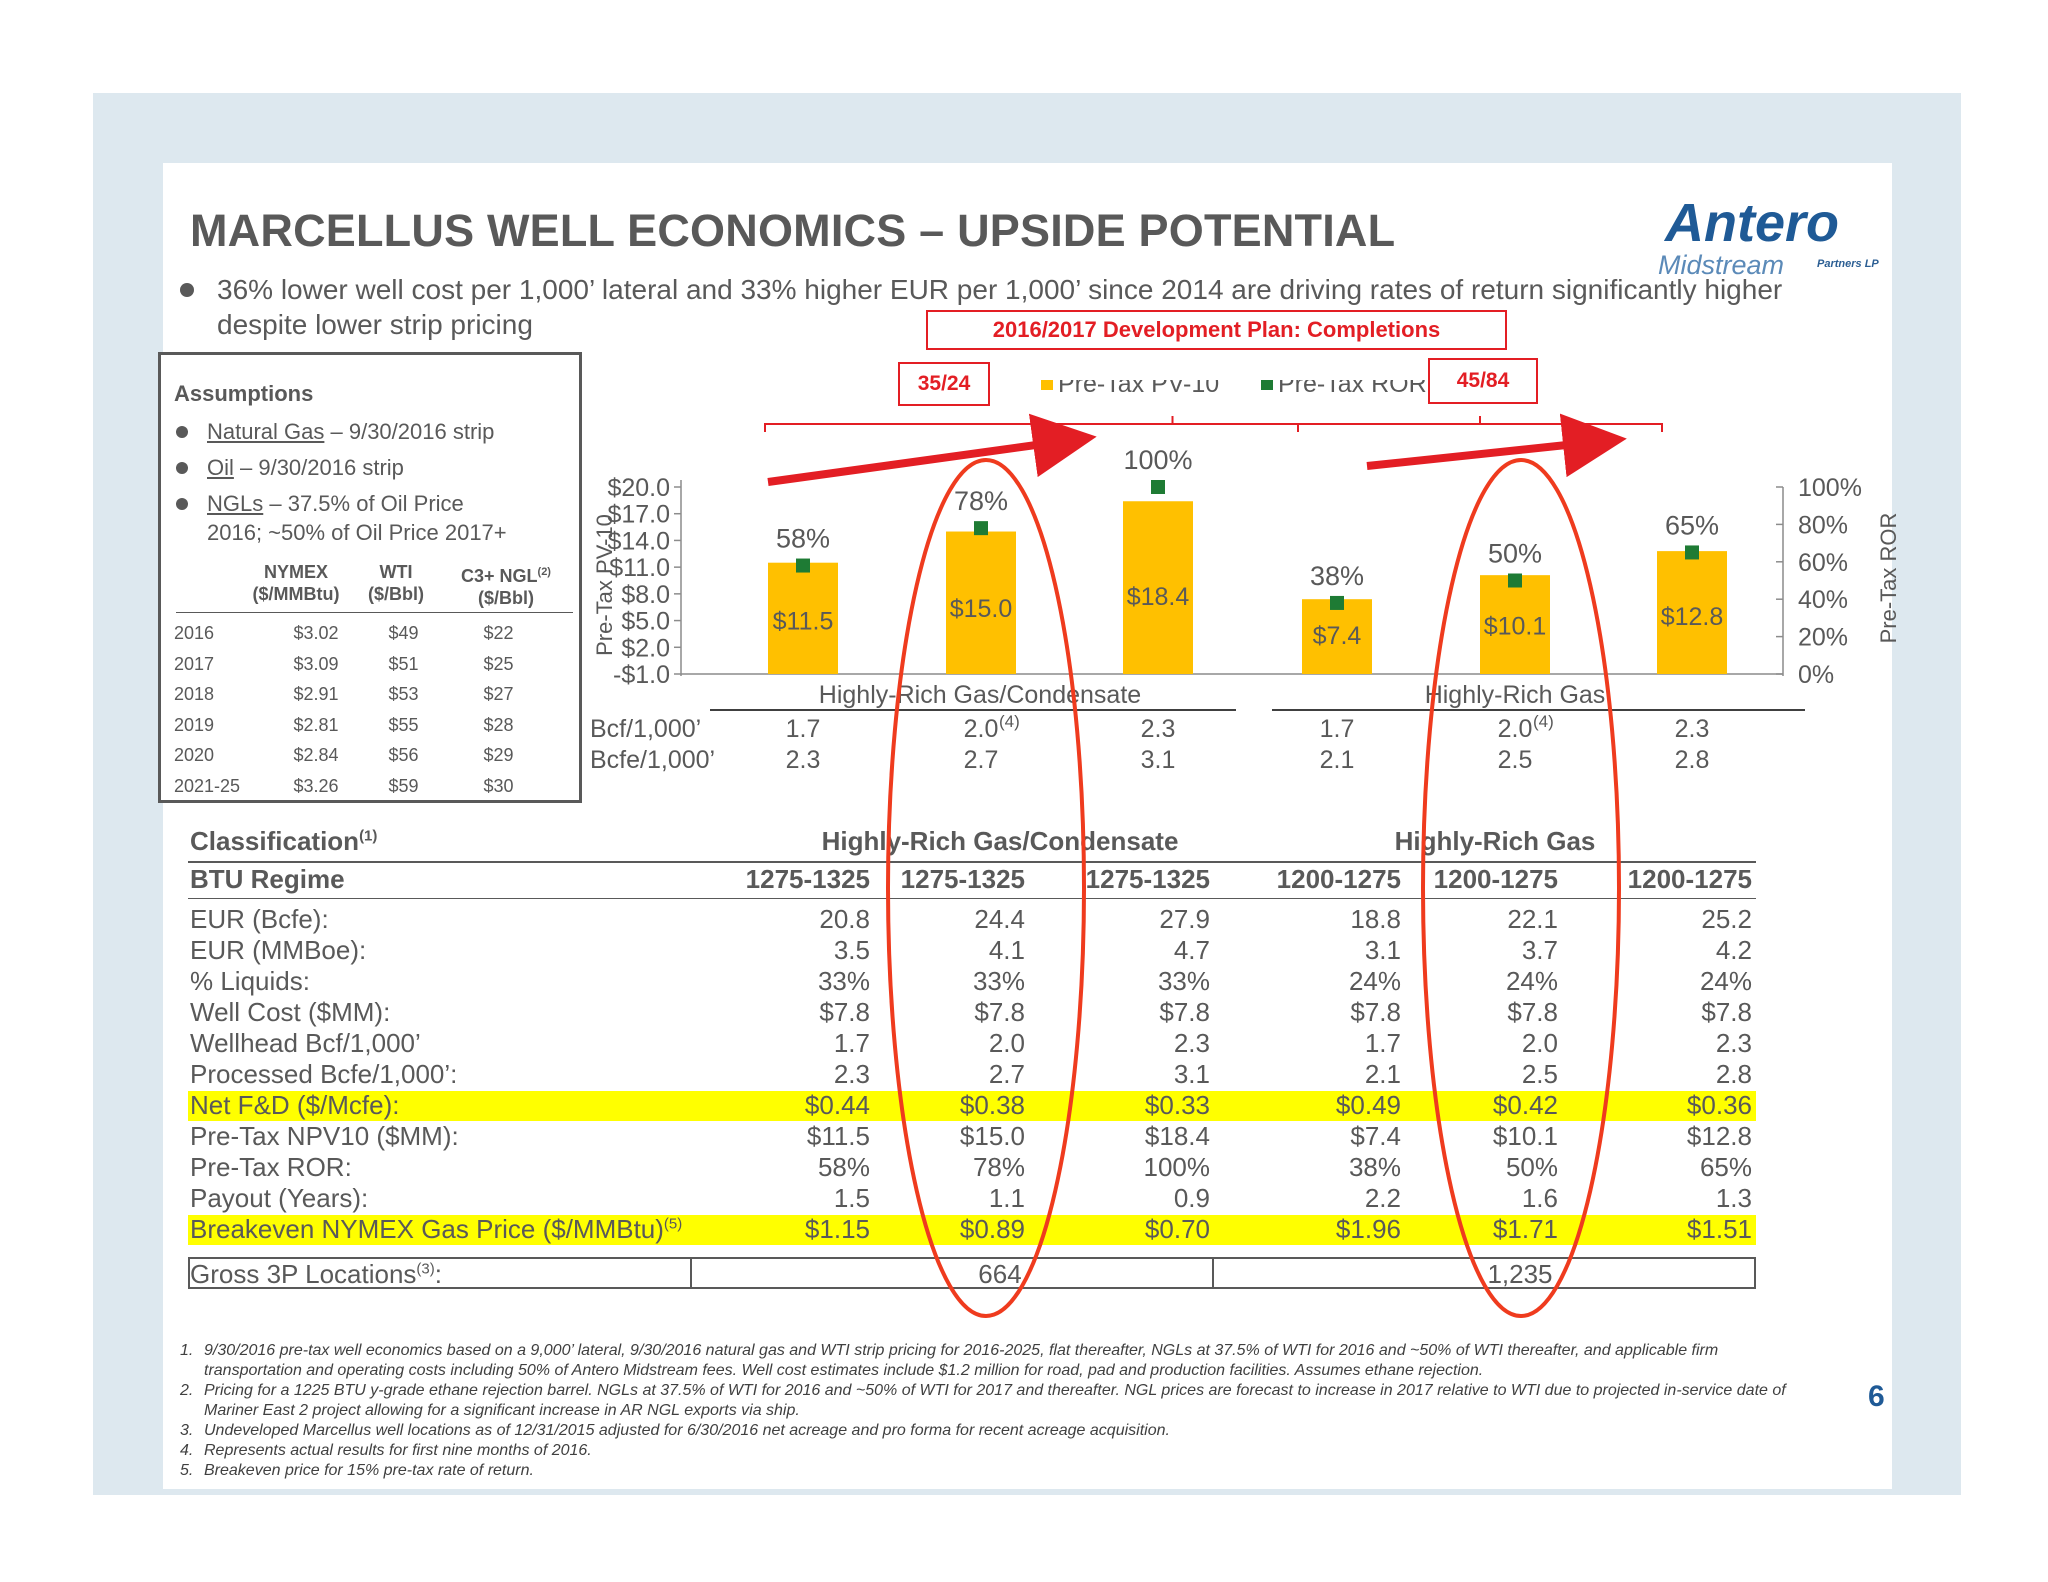  Describe the element at coordinates (244, 393) in the screenshot. I see `assumptions-heading: Assumptions` at that location.